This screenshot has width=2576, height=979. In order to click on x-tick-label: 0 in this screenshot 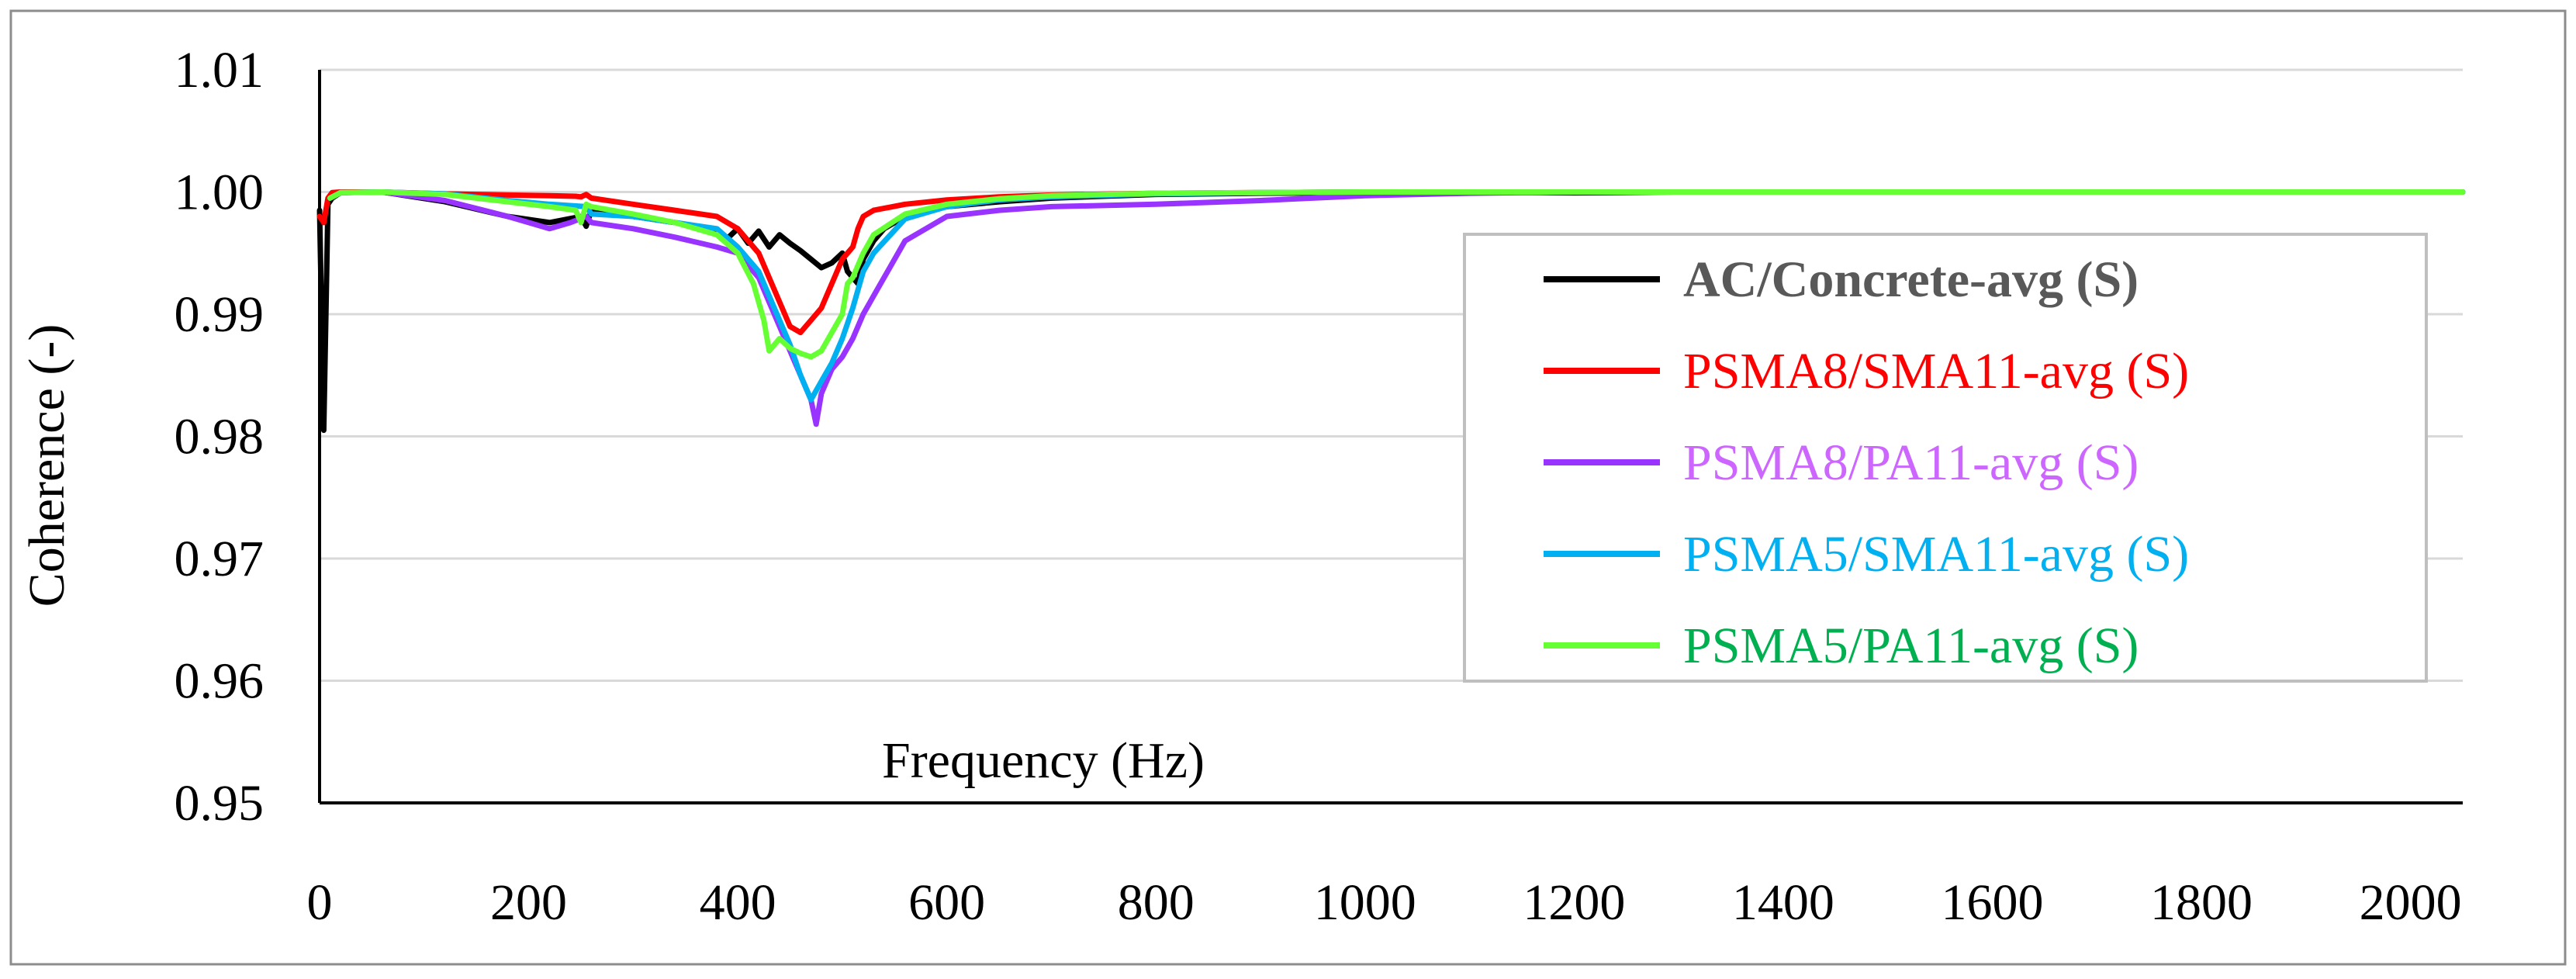, I will do `click(320, 903)`.